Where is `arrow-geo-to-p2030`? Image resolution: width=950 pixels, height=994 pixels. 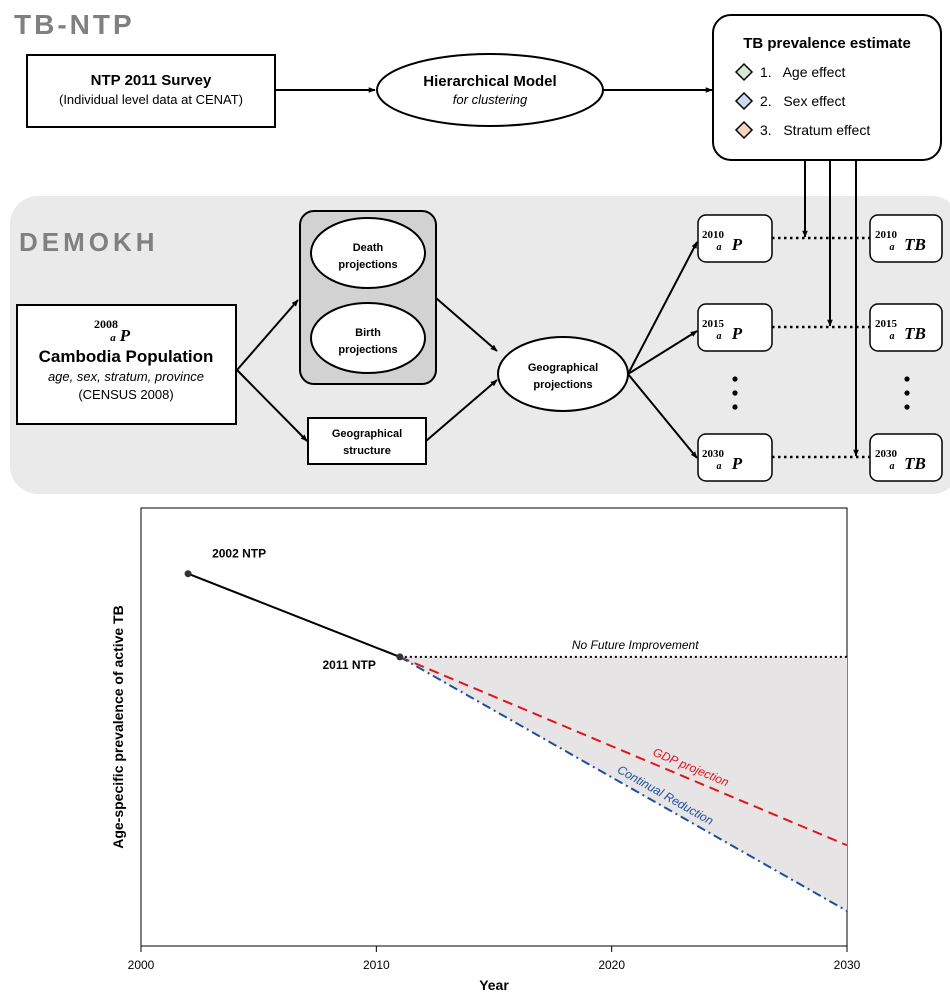 arrow-geo-to-p2030 is located at coordinates (662, 416).